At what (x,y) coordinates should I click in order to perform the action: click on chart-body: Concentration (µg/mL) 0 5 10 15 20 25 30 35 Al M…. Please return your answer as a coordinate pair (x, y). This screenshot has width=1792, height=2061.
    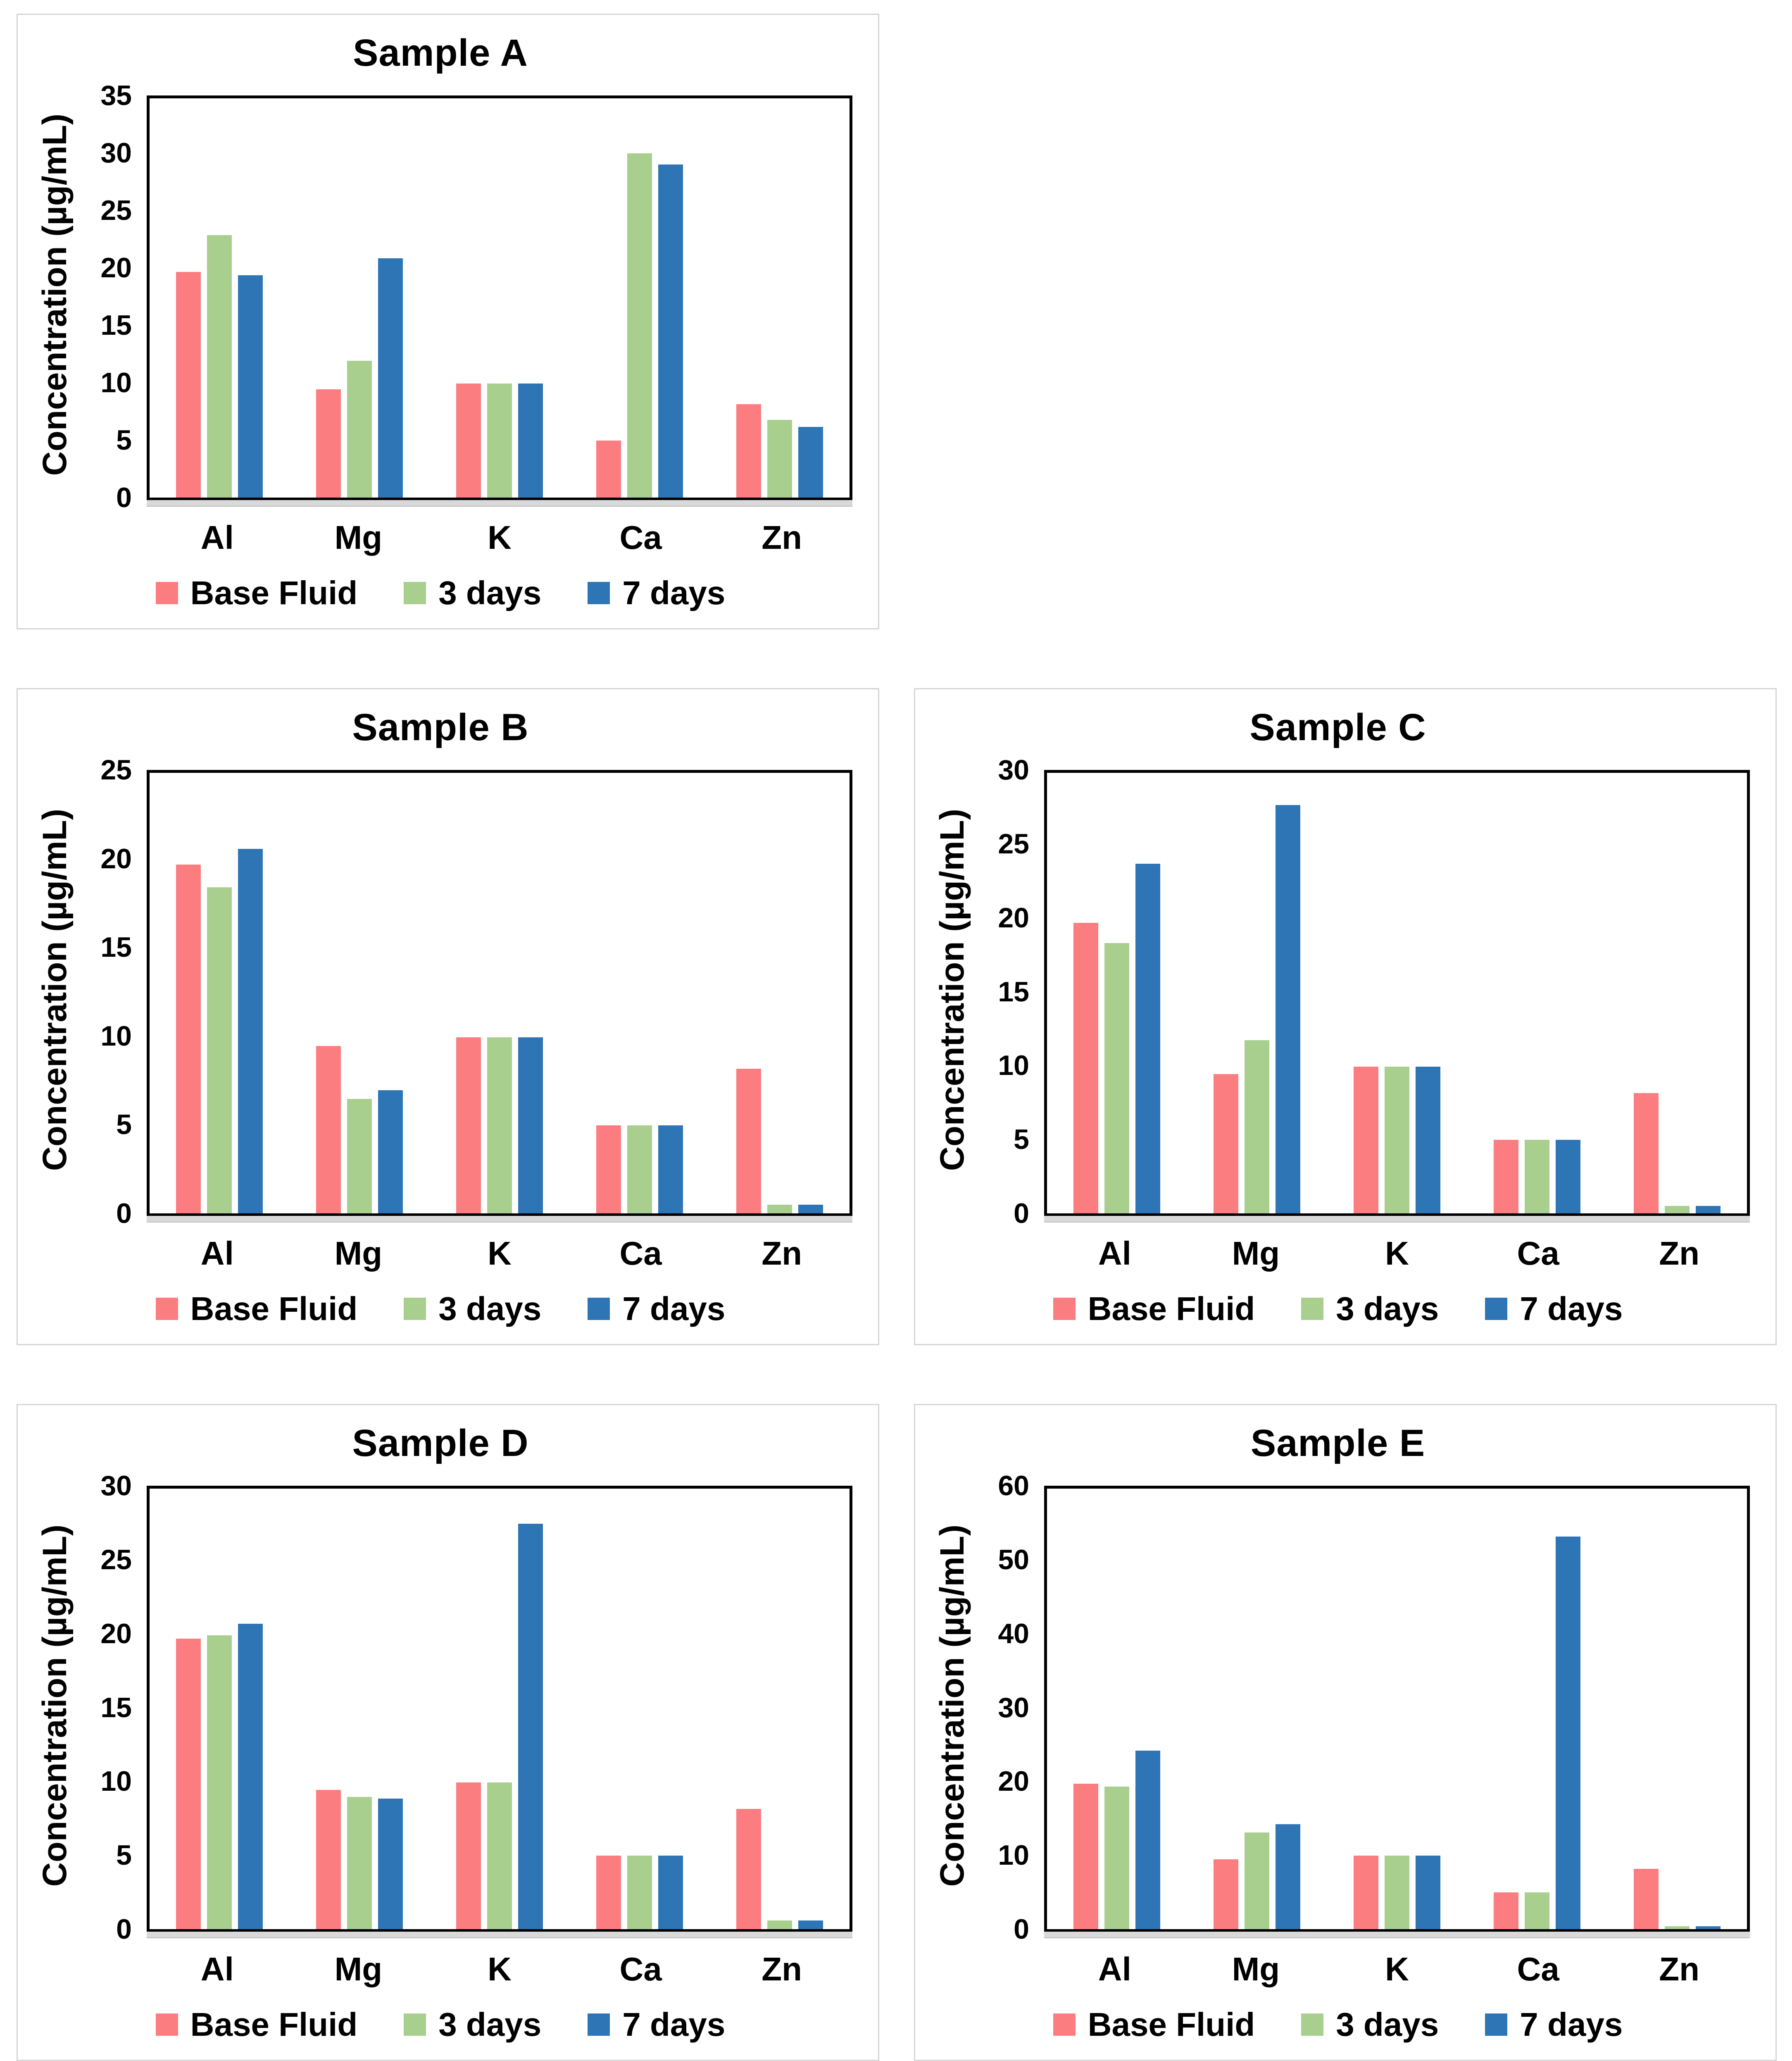
    Looking at the image, I should click on (440, 325).